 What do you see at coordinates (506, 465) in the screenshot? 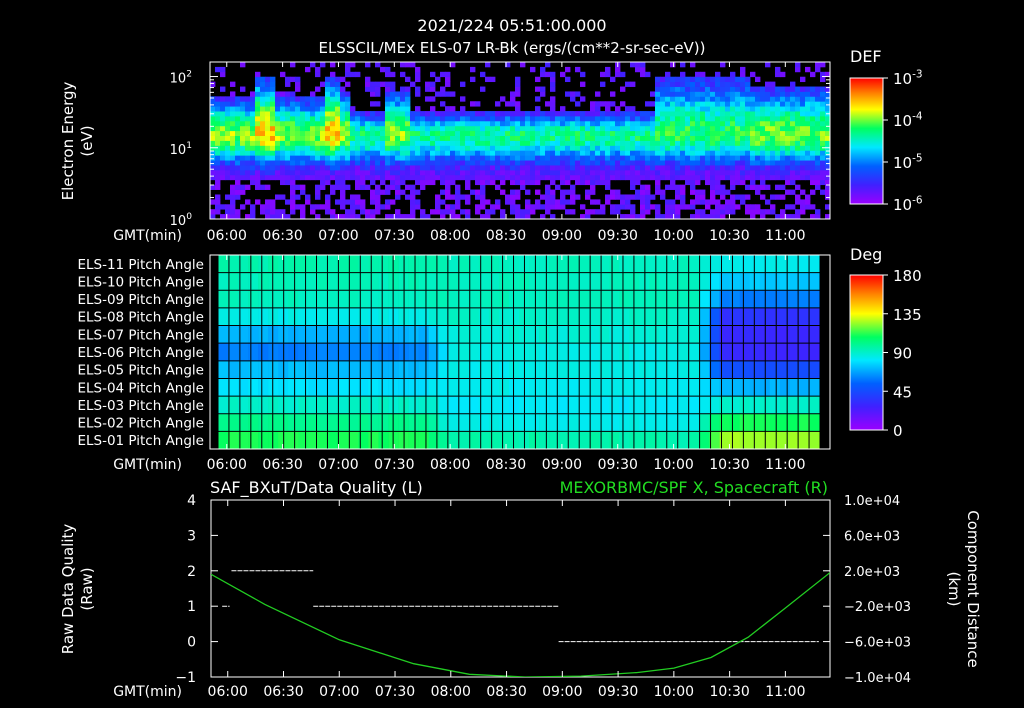
I see `time-tick-label: 08:30` at bounding box center [506, 465].